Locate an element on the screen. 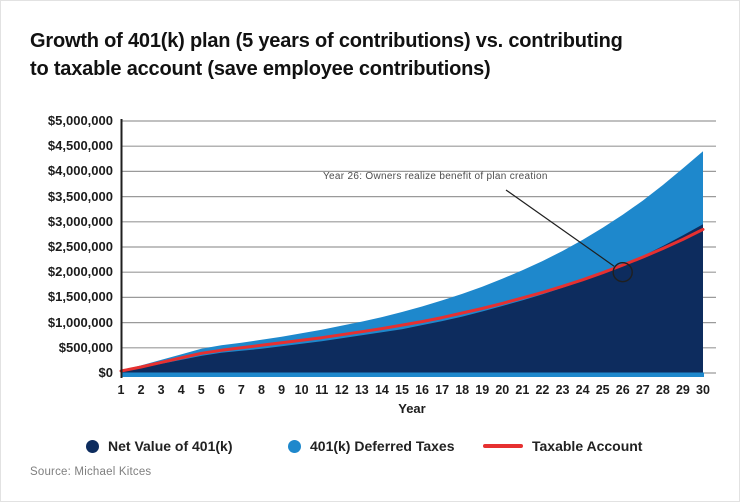  x-axis-tick-label: 12 is located at coordinates (341, 390).